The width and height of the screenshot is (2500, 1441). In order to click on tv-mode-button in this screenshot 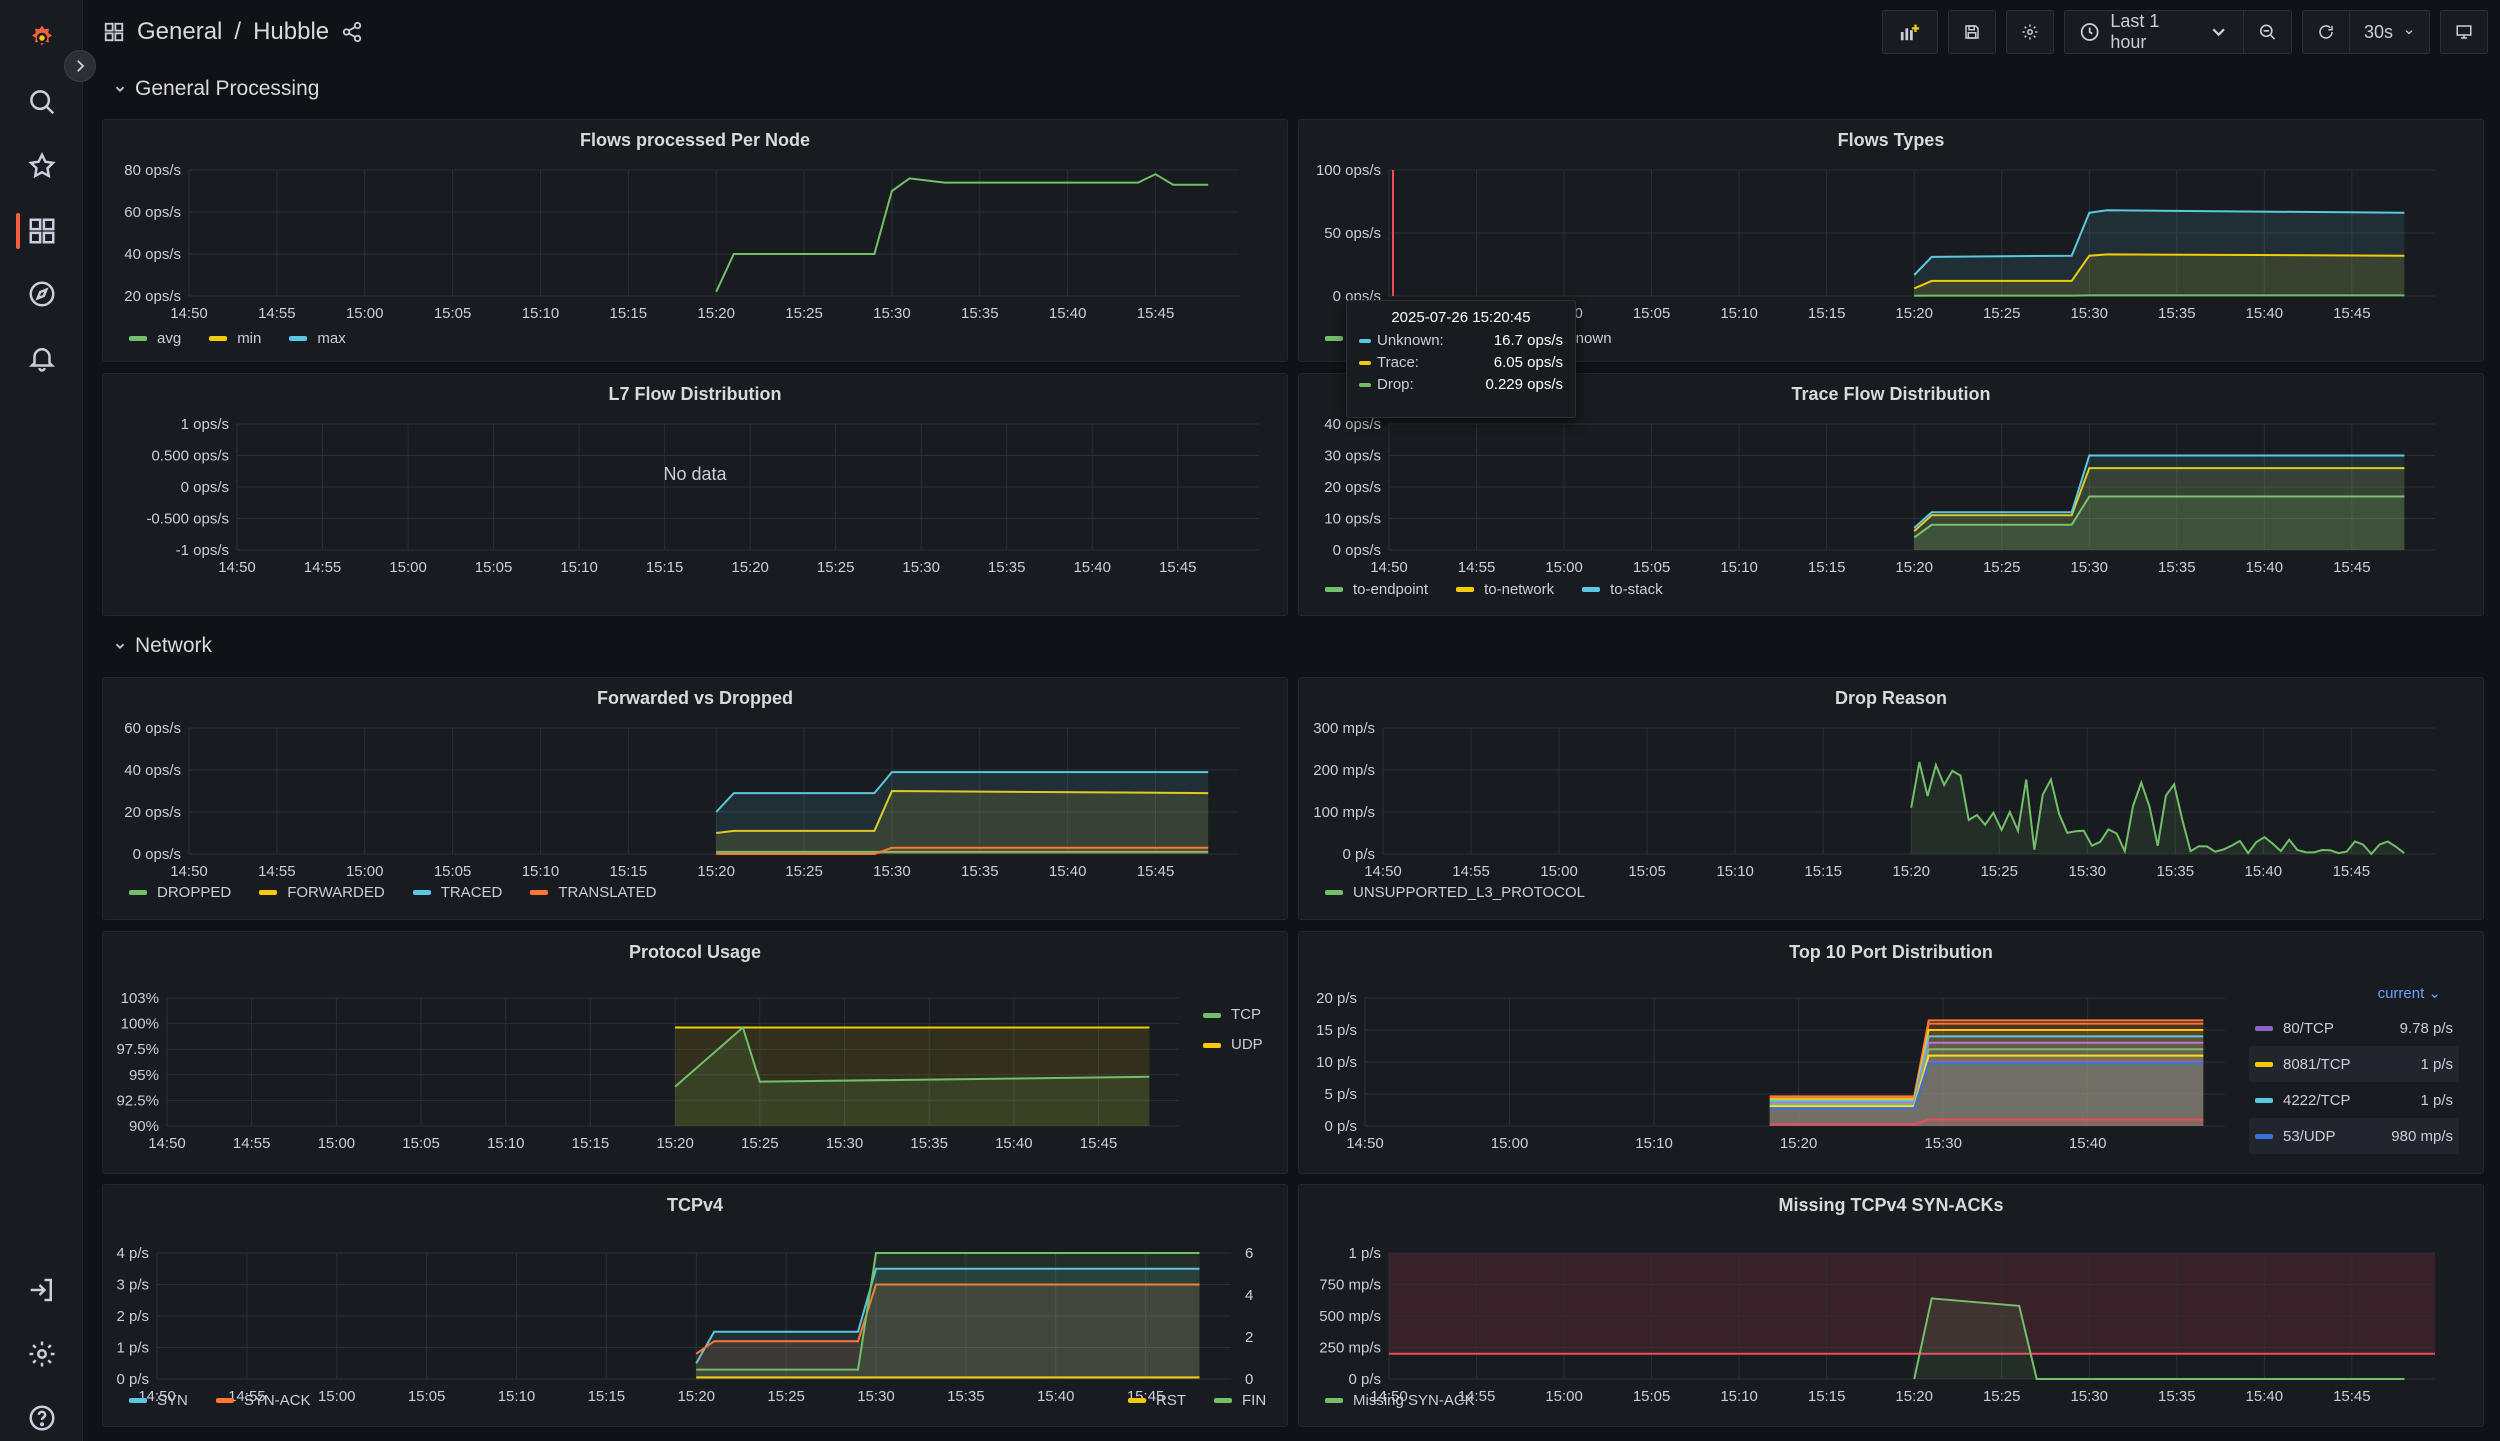, I will do `click(2464, 32)`.